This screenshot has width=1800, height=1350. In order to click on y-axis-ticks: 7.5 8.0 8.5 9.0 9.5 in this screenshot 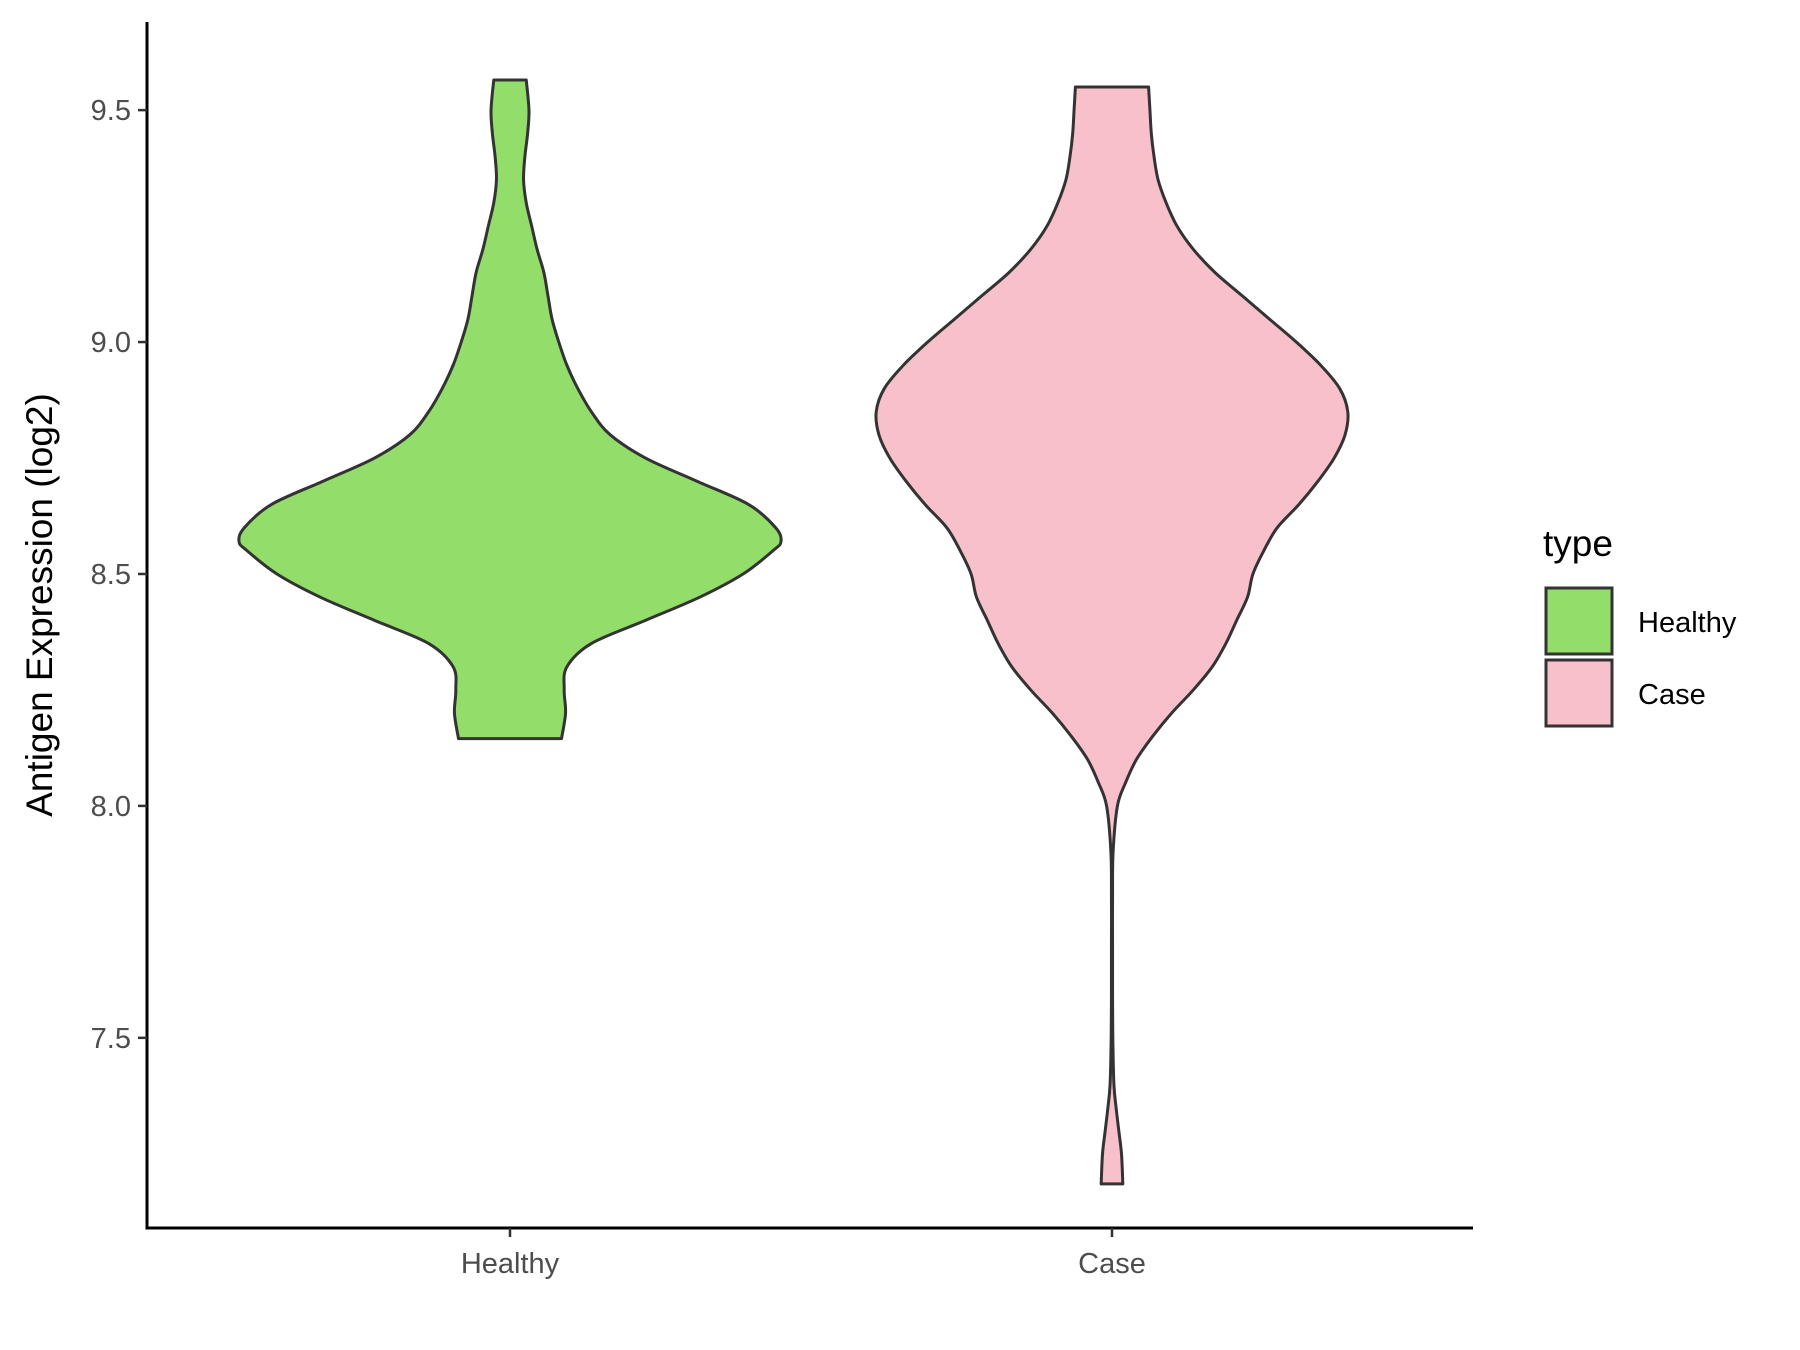, I will do `click(119, 575)`.